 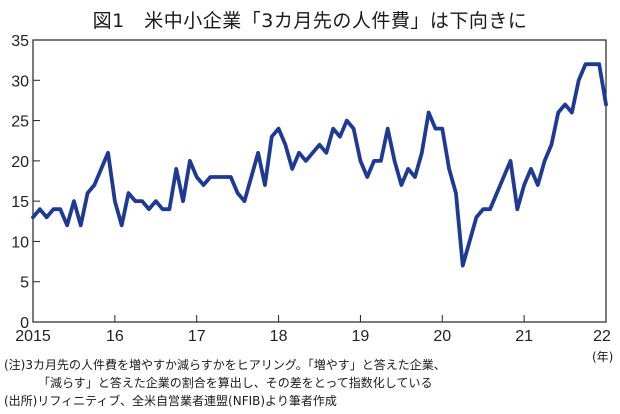 I want to click on y-tick-label: 20, so click(x=20, y=162).